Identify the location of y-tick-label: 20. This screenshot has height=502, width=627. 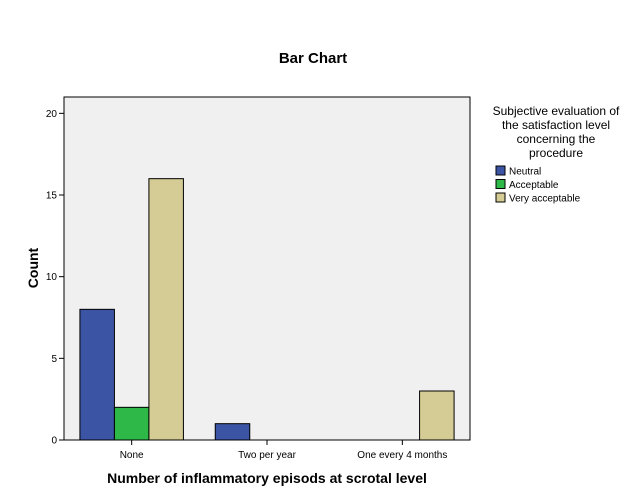
(52, 114).